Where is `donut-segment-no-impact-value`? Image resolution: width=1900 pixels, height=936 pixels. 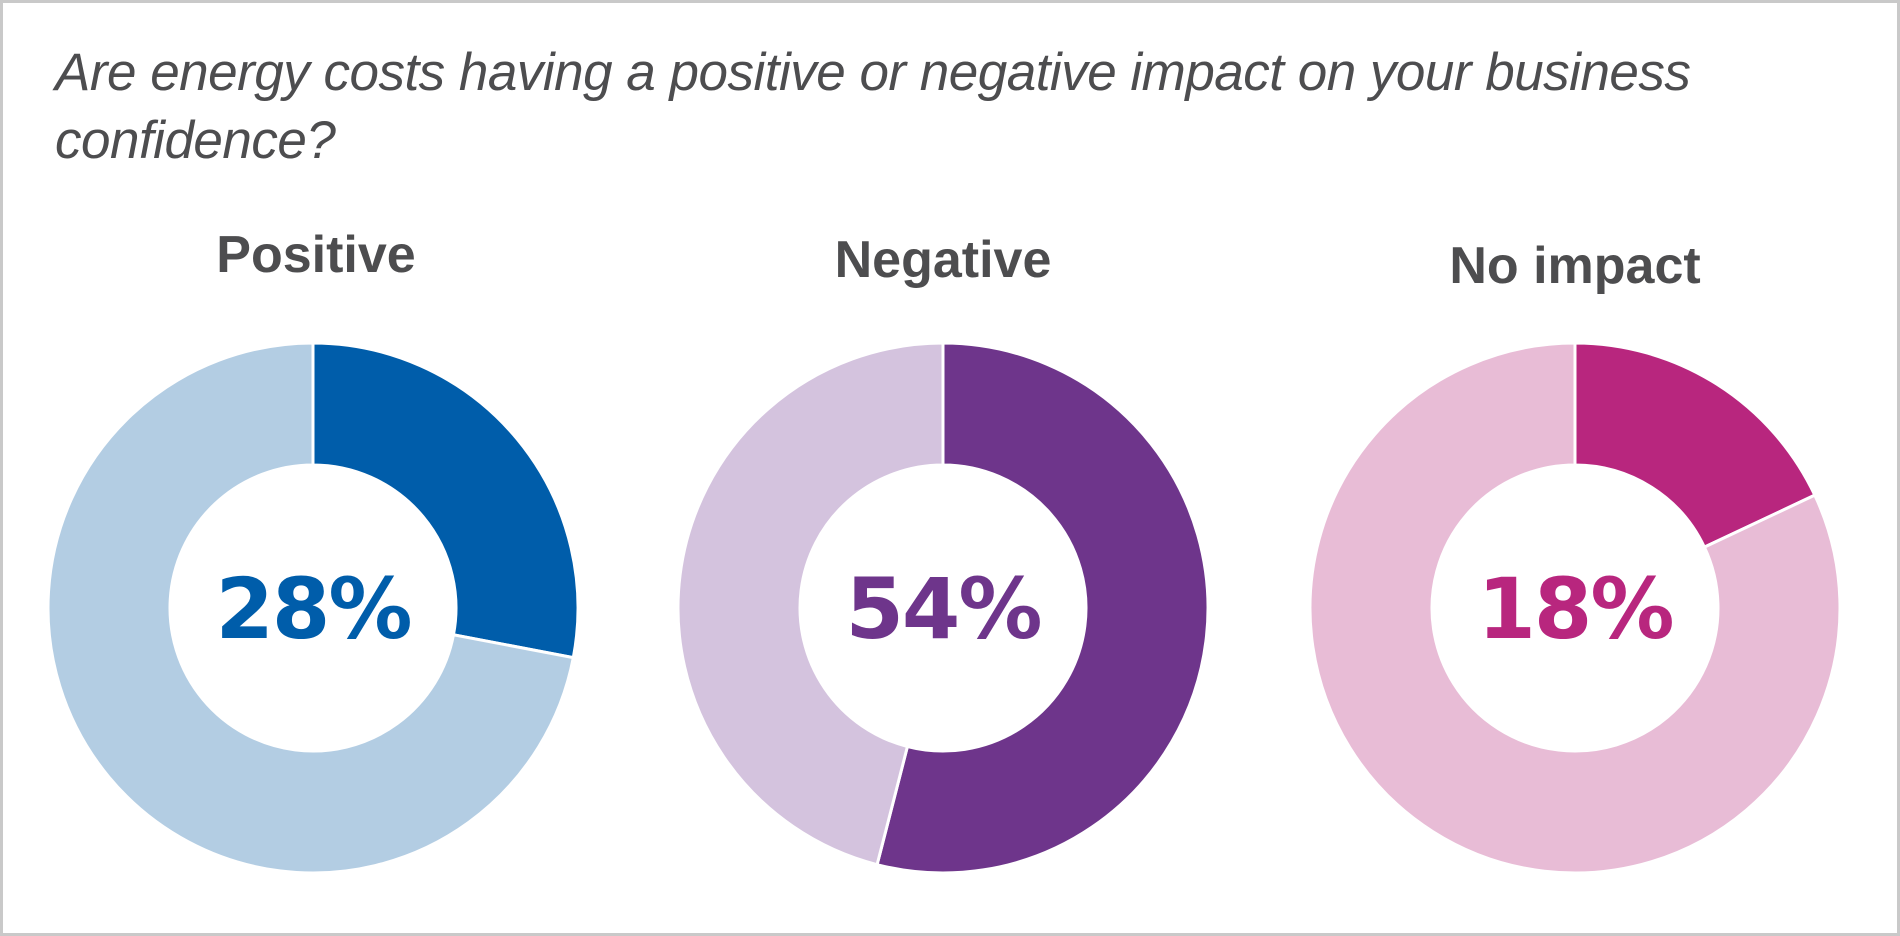
donut-segment-no-impact-value is located at coordinates (1695, 445).